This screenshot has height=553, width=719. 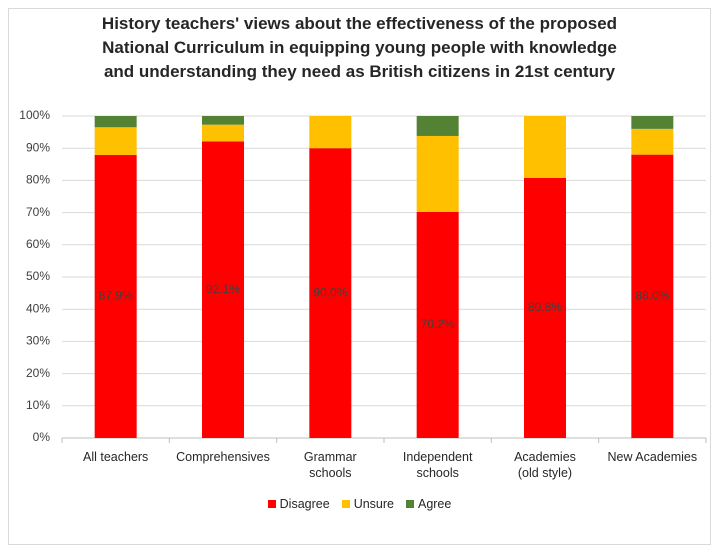 What do you see at coordinates (38, 244) in the screenshot?
I see `y-tick-label: 60%` at bounding box center [38, 244].